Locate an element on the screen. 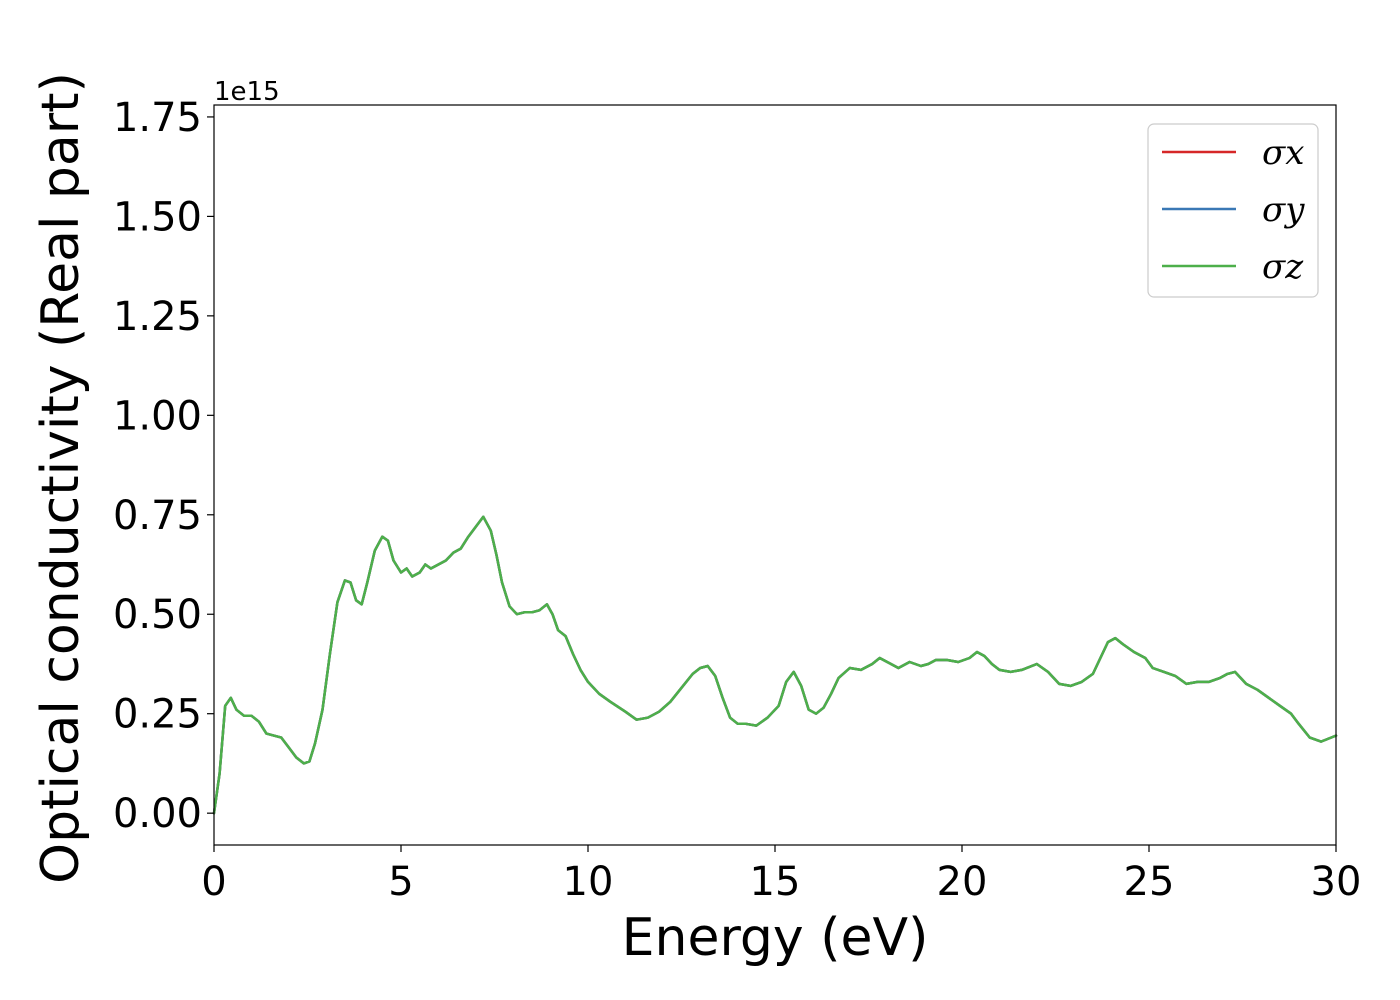 Image resolution: width=1400 pixels, height=1000 pixels. x-tick-label: 10 is located at coordinates (588, 882).